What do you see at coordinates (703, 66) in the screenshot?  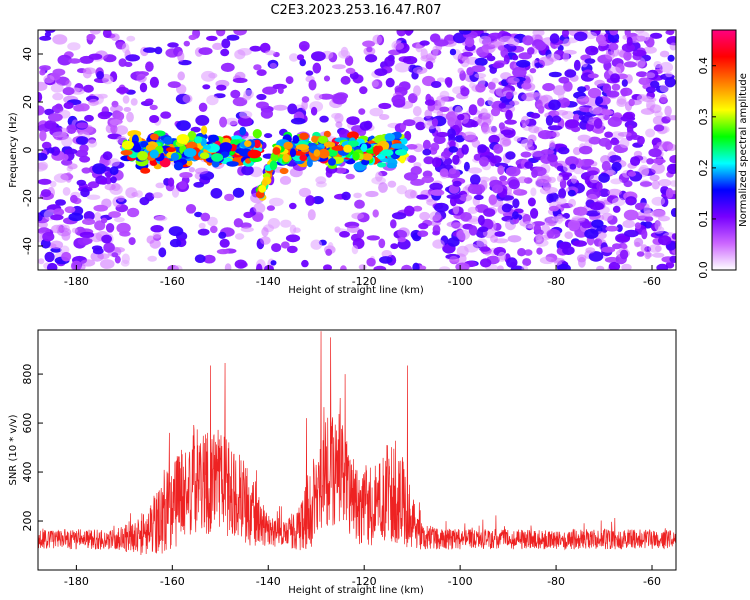 I see `colorbar-tick-label: 0.4` at bounding box center [703, 66].